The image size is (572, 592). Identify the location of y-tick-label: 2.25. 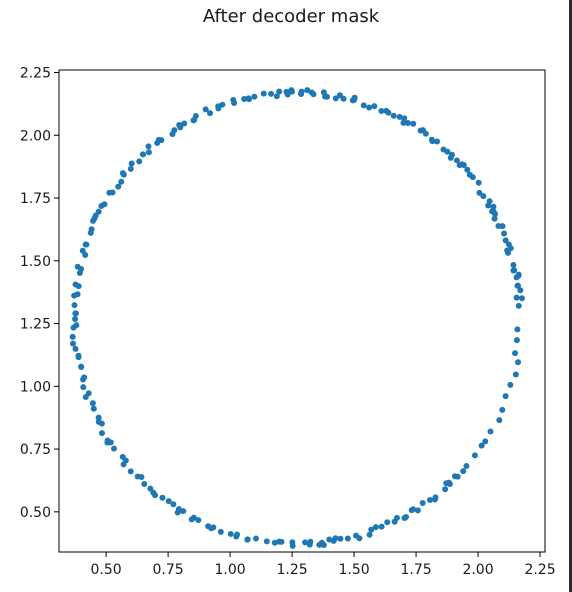
(35, 74).